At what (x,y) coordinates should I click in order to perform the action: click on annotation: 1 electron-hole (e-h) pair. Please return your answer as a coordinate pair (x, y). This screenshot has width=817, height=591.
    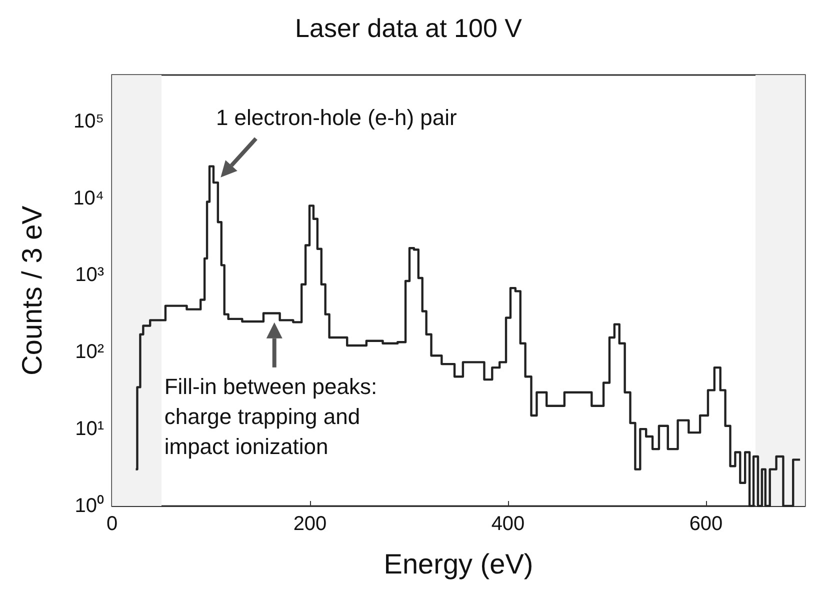
    Looking at the image, I should click on (336, 117).